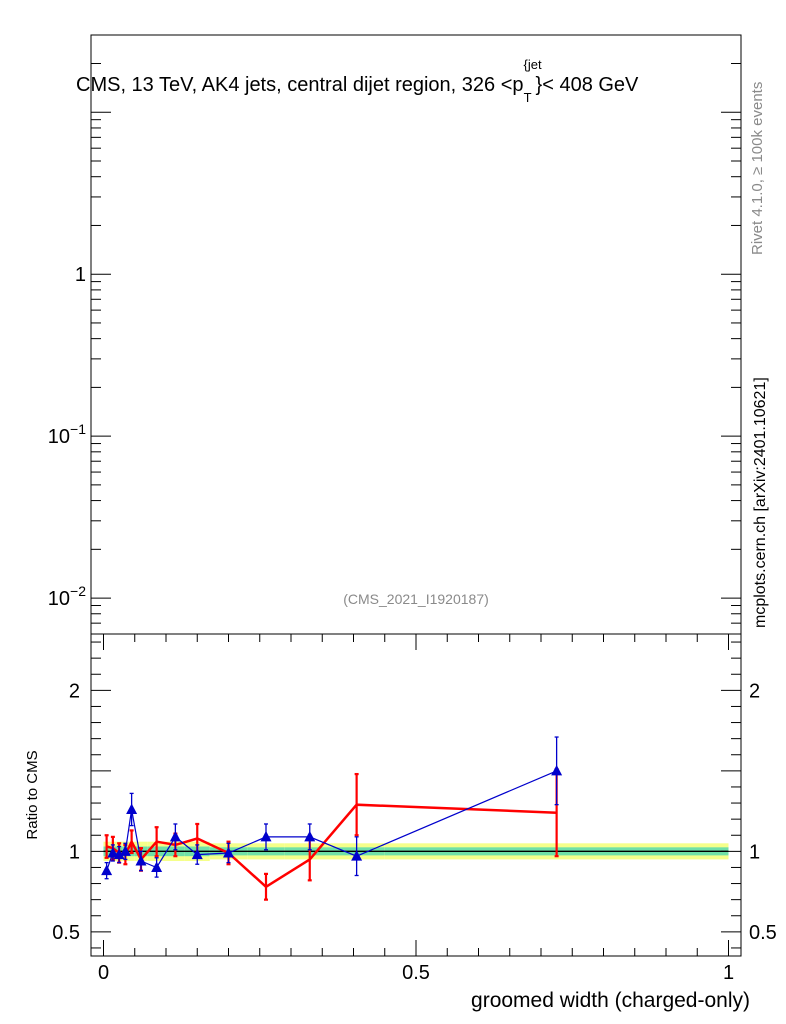 The width and height of the screenshot is (786, 1024). I want to click on ratio-y-tick-label-right: 0.5, so click(763, 933).